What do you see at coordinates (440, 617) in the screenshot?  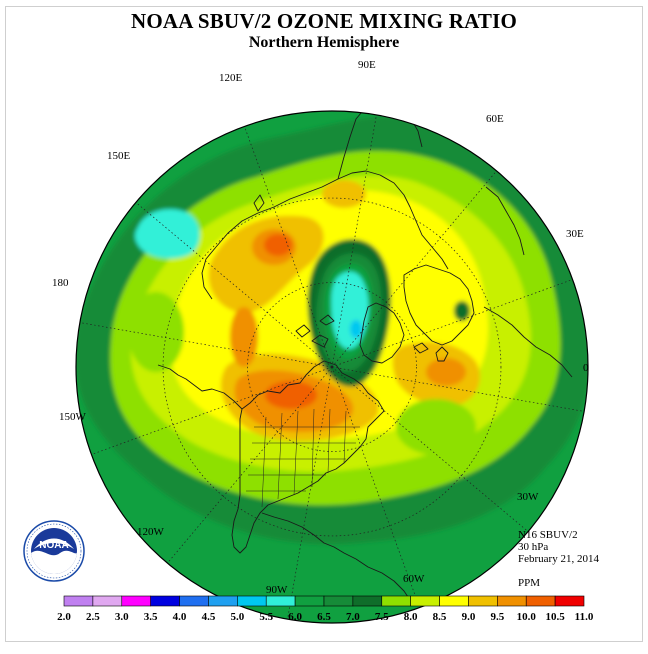 I see `colorbar-tick-label: 8.5` at bounding box center [440, 617].